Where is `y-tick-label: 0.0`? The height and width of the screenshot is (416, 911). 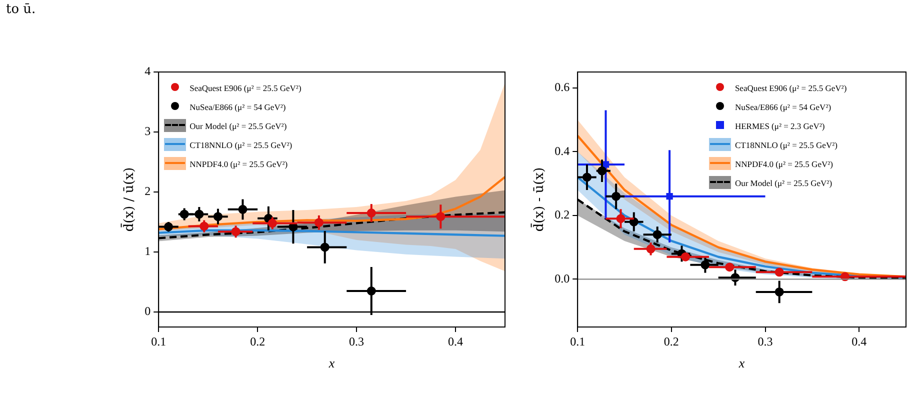
y-tick-label: 0.0 is located at coordinates (562, 278).